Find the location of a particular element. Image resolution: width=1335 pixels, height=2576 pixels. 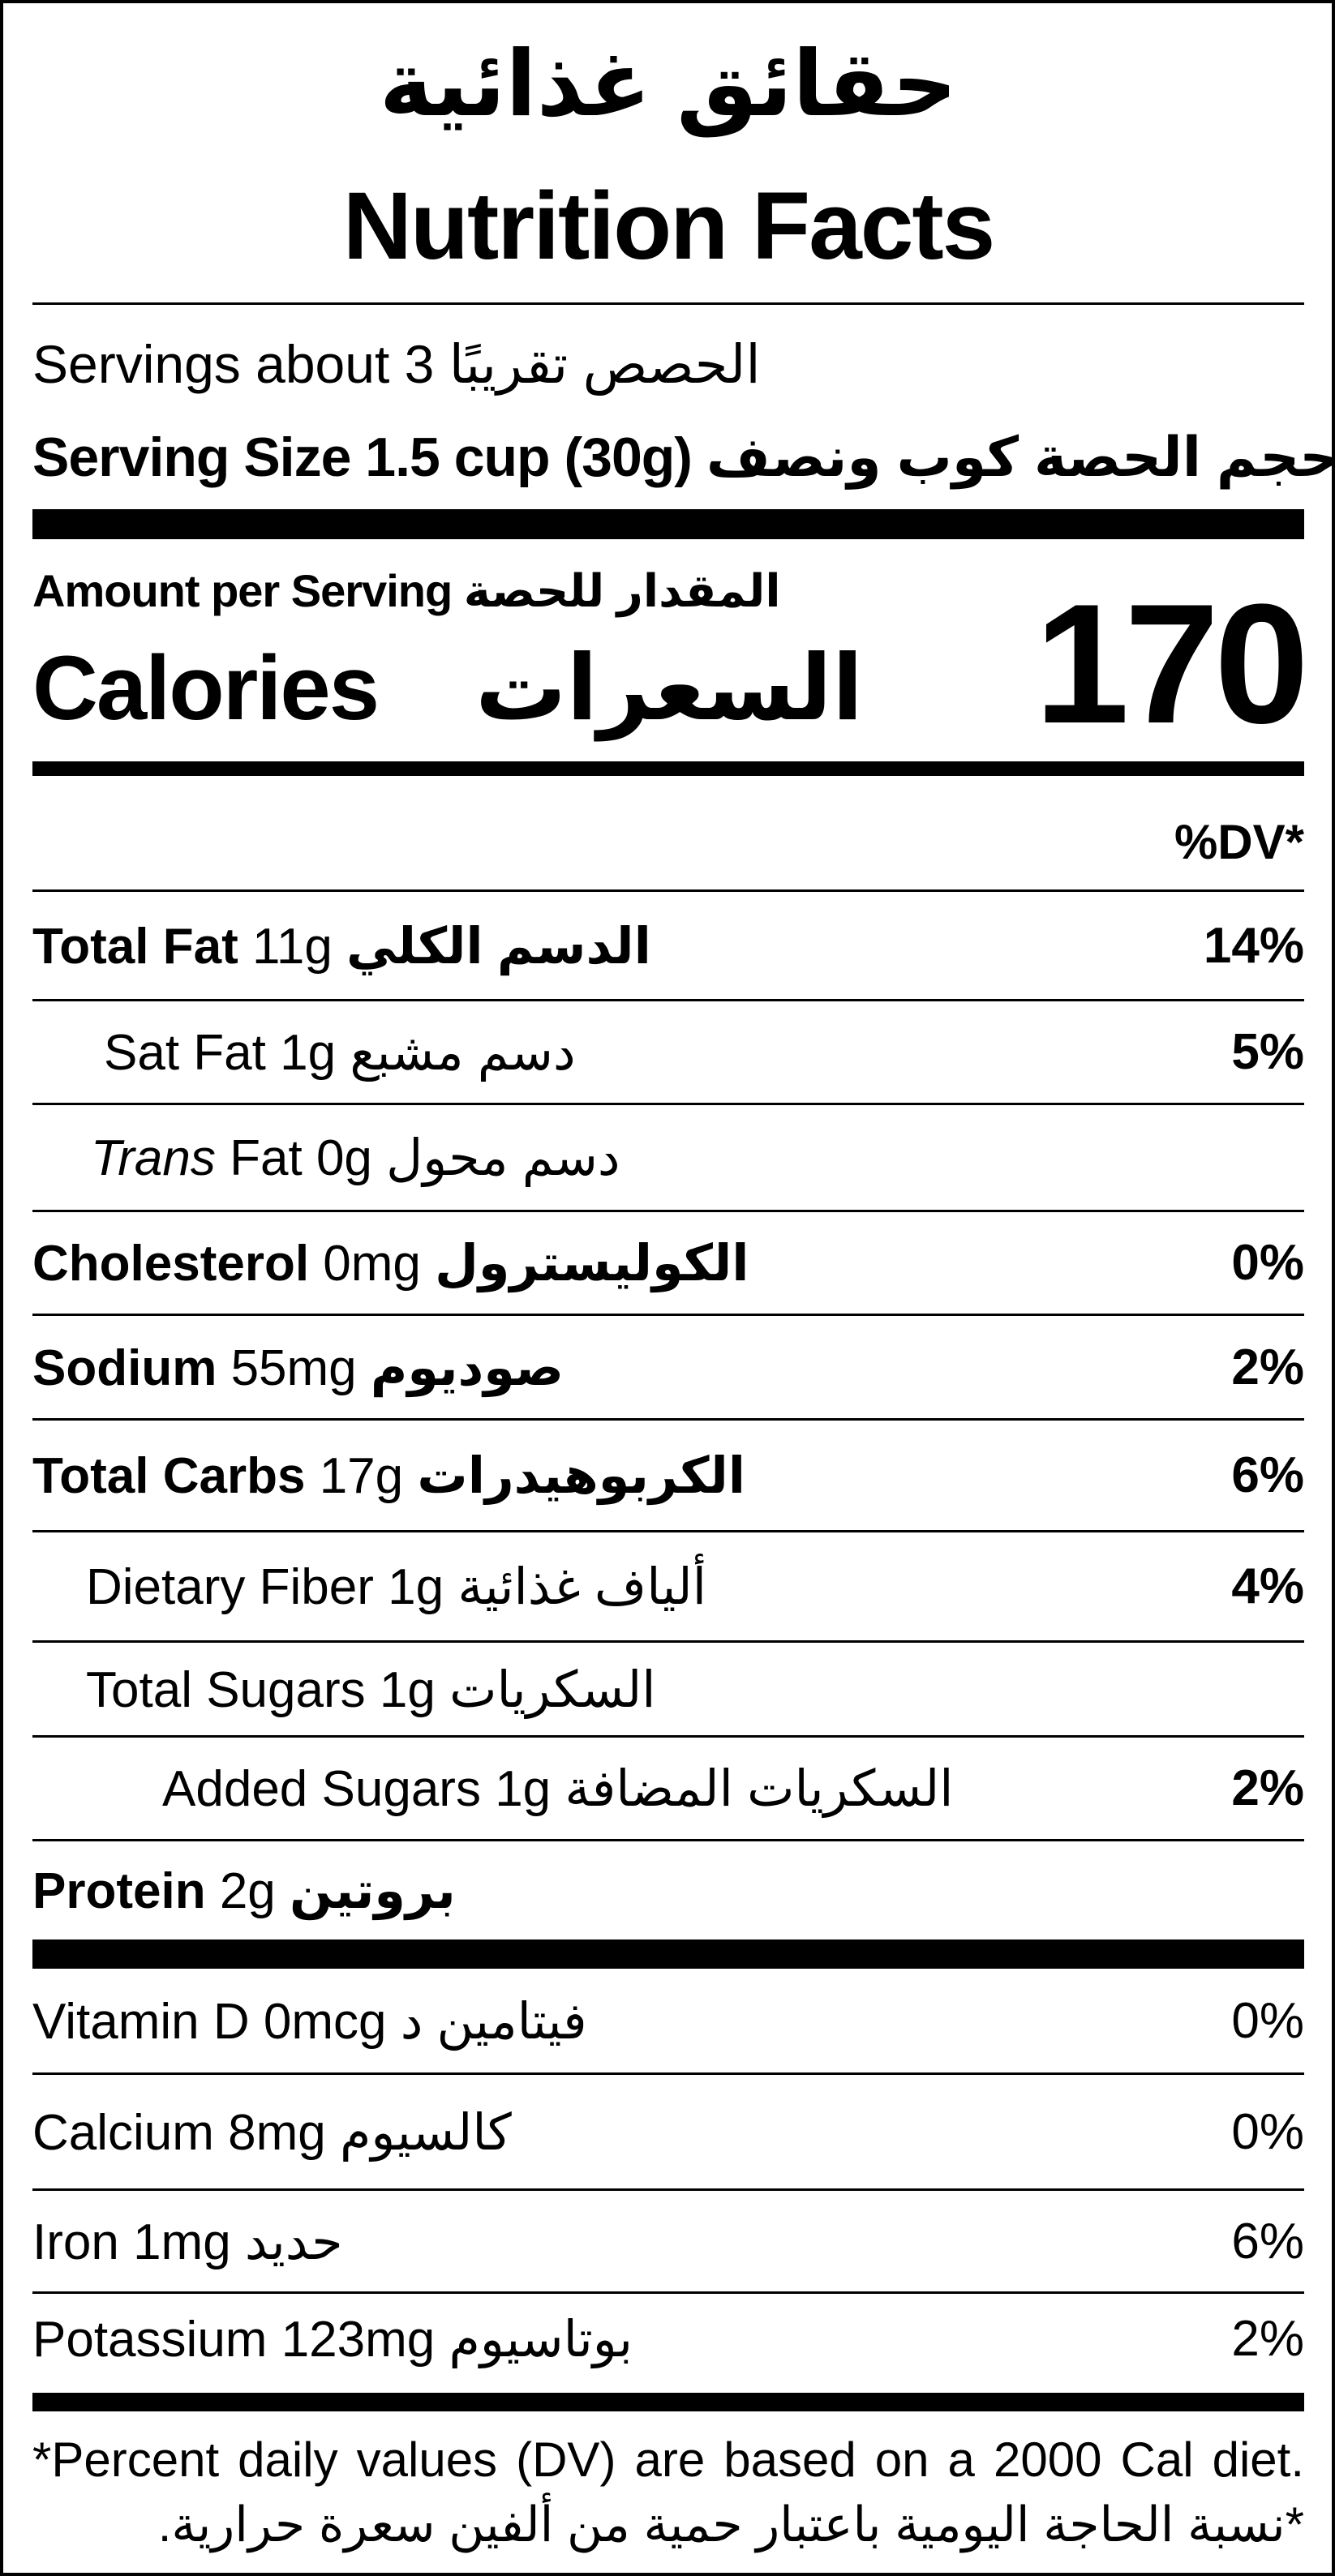

vitamin-name-ar: حديد is located at coordinates (293, 2242).